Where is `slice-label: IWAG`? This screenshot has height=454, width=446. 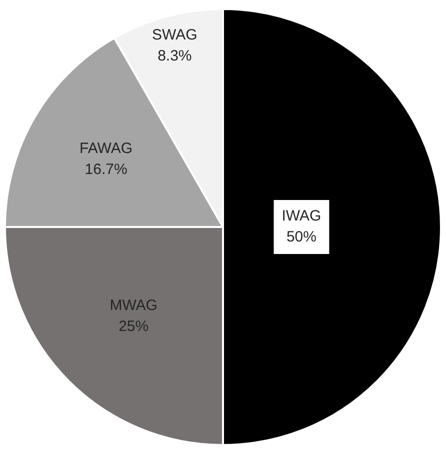
slice-label: IWAG is located at coordinates (302, 216).